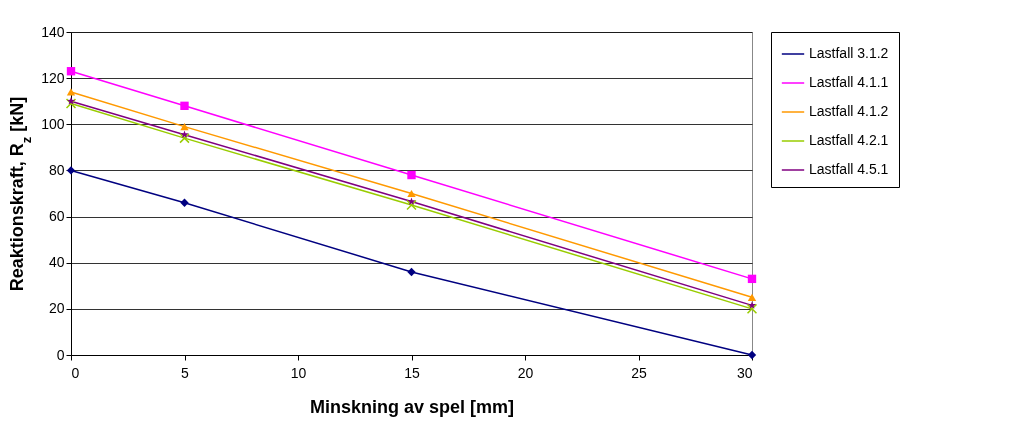  I want to click on x-tick-label: 15, so click(412, 372).